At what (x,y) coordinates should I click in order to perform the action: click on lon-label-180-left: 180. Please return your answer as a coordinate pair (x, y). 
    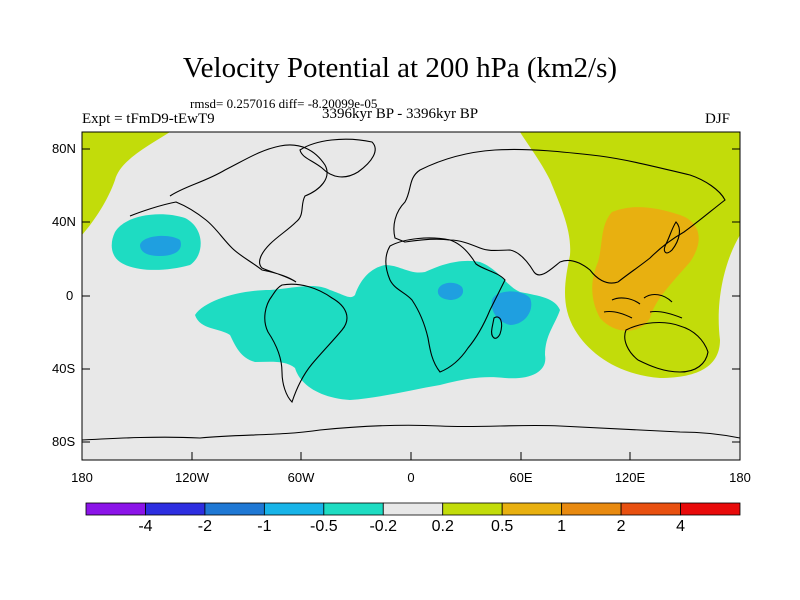
    Looking at the image, I should click on (82, 477).